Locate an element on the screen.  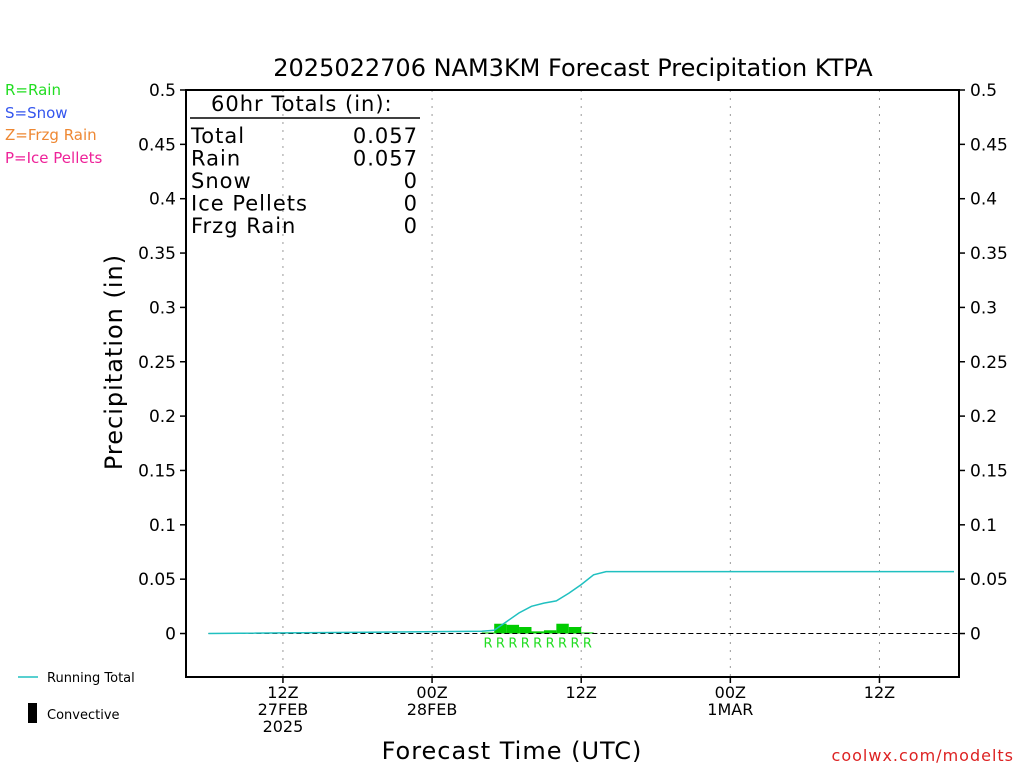
y-tick-label-right: 0.05 is located at coordinates (989, 580).